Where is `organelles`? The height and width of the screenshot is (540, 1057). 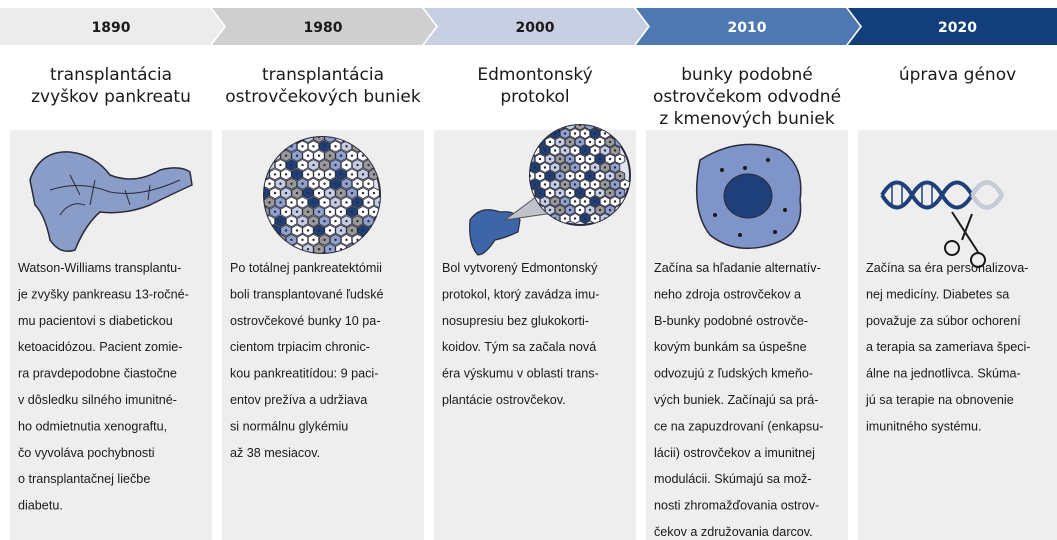
organelles is located at coordinates (750, 197).